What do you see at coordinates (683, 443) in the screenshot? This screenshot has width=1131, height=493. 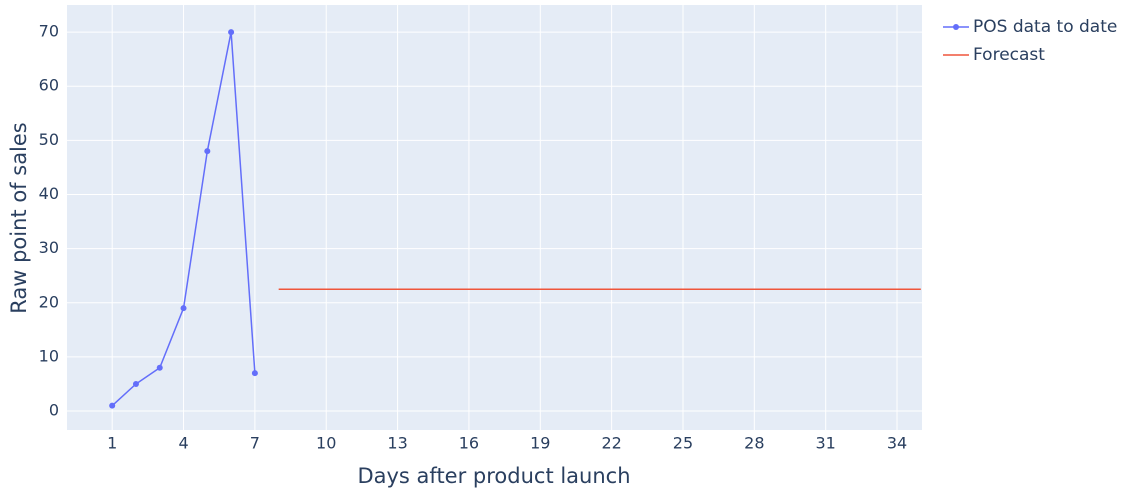 I see `x-tick-label: 25` at bounding box center [683, 443].